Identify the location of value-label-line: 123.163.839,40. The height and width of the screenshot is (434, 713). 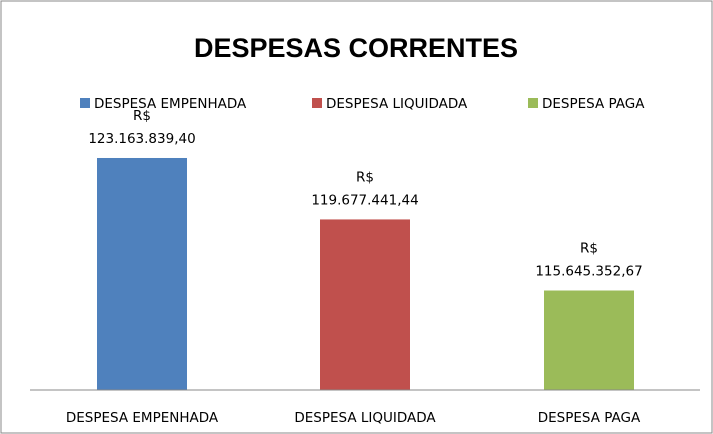
(141, 139).